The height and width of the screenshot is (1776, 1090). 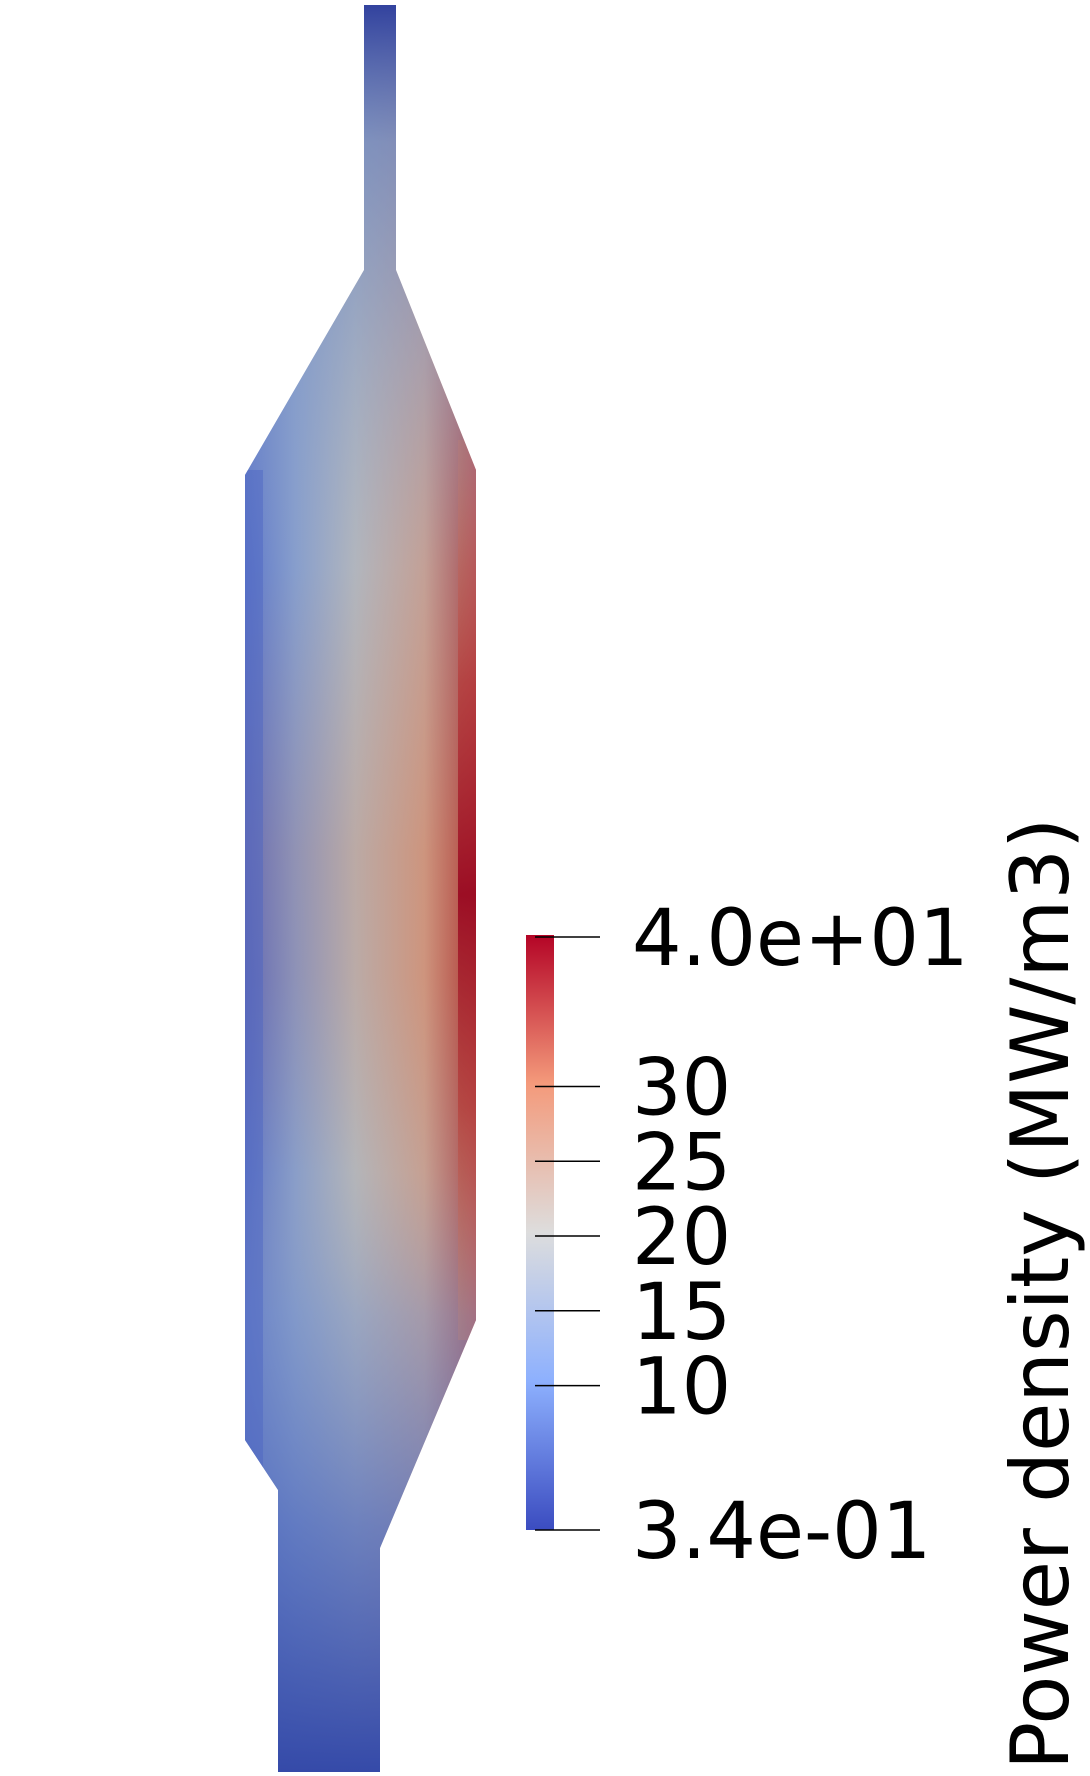 What do you see at coordinates (681, 1313) in the screenshot?
I see `colorbar-tick-label: 15` at bounding box center [681, 1313].